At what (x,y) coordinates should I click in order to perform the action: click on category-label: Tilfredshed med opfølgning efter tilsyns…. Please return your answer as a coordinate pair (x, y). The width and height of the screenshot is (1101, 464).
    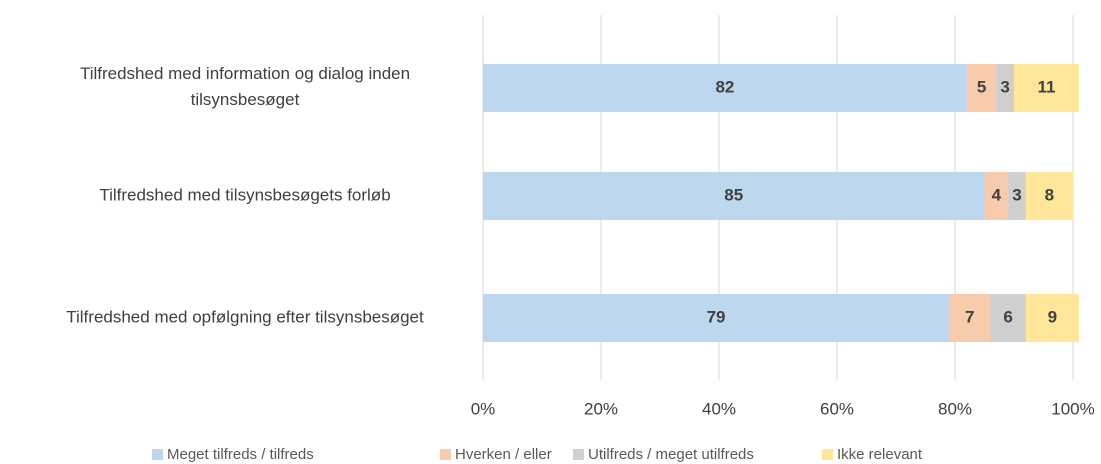
    Looking at the image, I should click on (245, 316).